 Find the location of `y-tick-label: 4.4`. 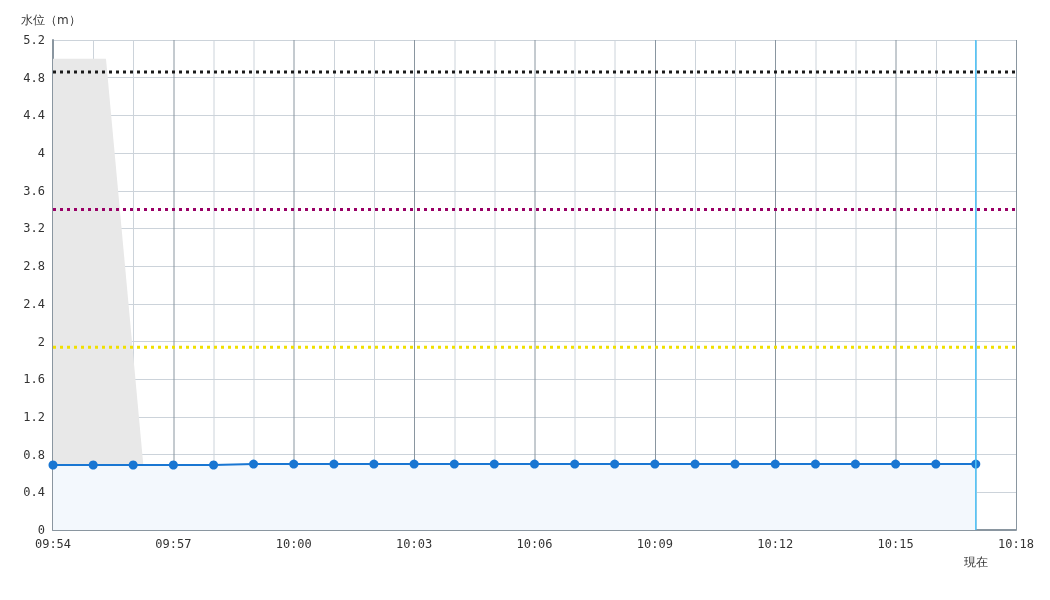

y-tick-label: 4.4 is located at coordinates (34, 115).